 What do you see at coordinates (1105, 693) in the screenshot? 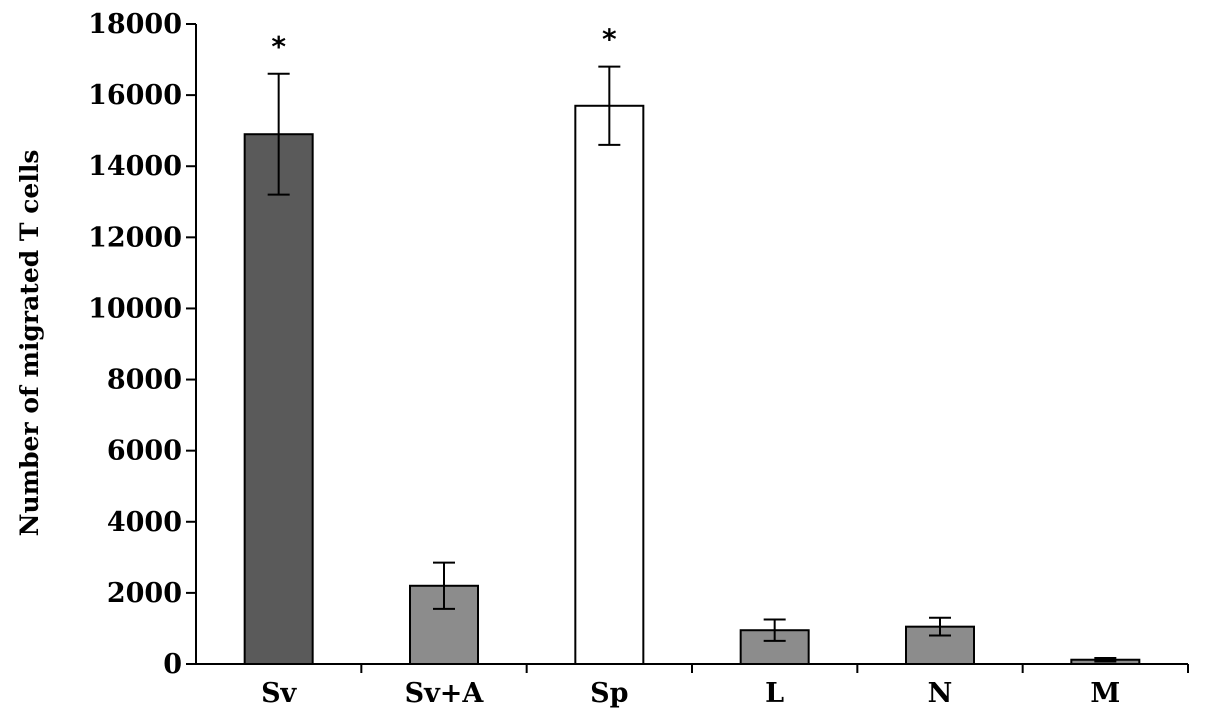
I see `x-category-label-M: M` at bounding box center [1105, 693].